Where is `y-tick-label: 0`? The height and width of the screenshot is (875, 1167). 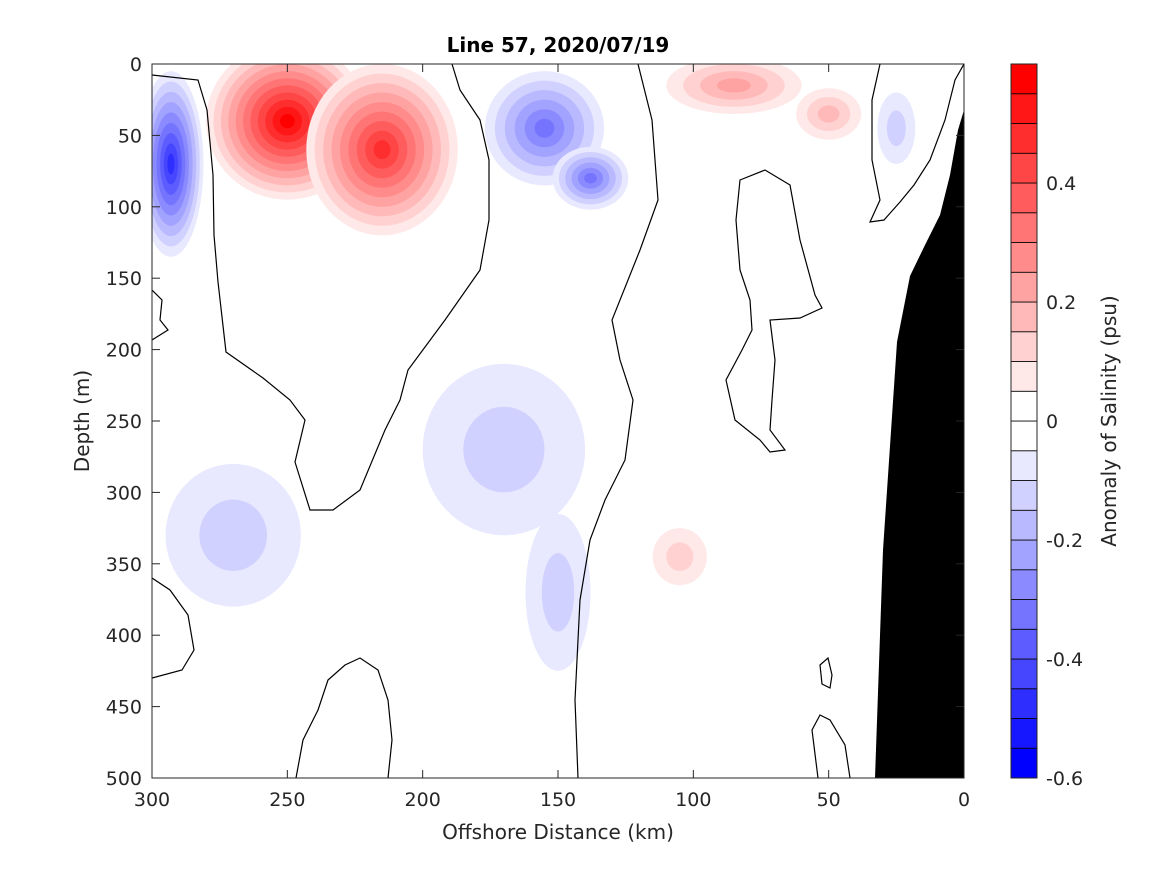
y-tick-label: 0 is located at coordinates (136, 65).